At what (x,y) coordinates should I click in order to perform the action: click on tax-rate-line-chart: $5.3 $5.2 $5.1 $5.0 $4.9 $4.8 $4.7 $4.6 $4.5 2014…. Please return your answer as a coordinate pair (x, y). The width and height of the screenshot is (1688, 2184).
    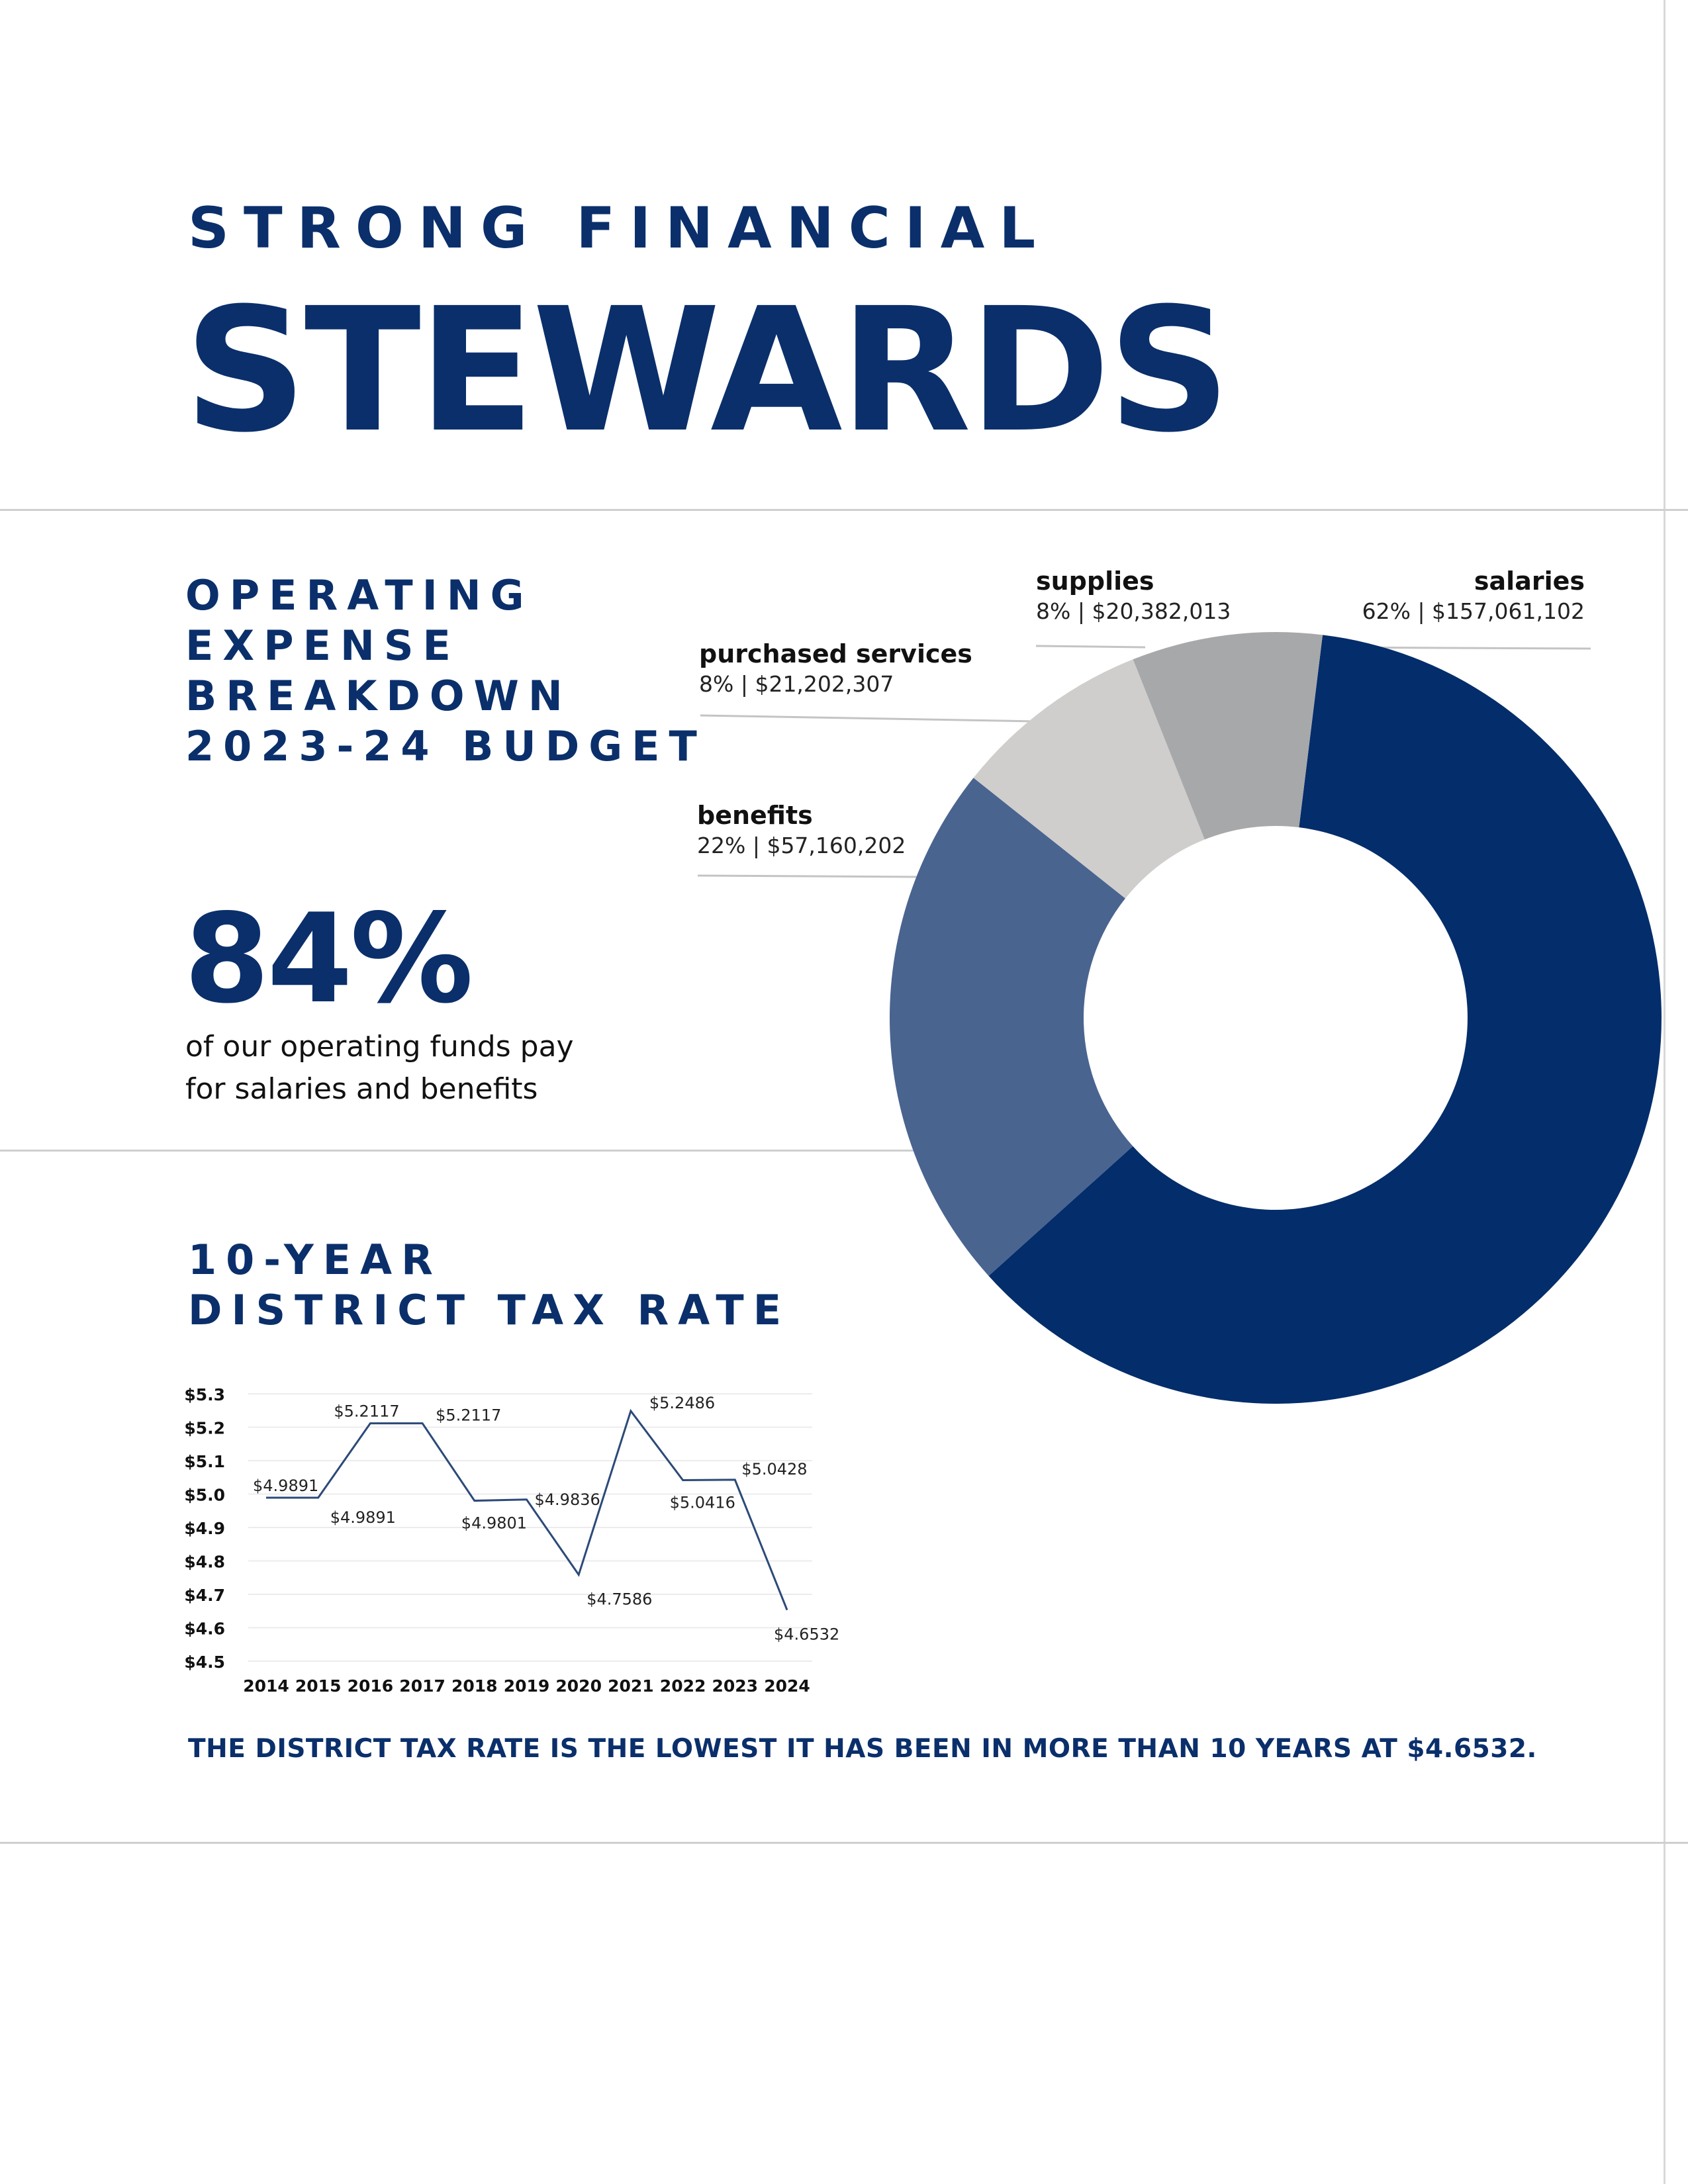
    Looking at the image, I should click on (511, 1541).